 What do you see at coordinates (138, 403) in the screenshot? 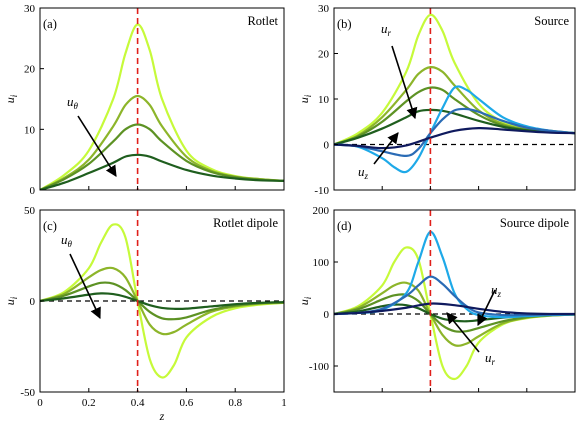
I see `x-tick-label: 0.4` at bounding box center [138, 403].